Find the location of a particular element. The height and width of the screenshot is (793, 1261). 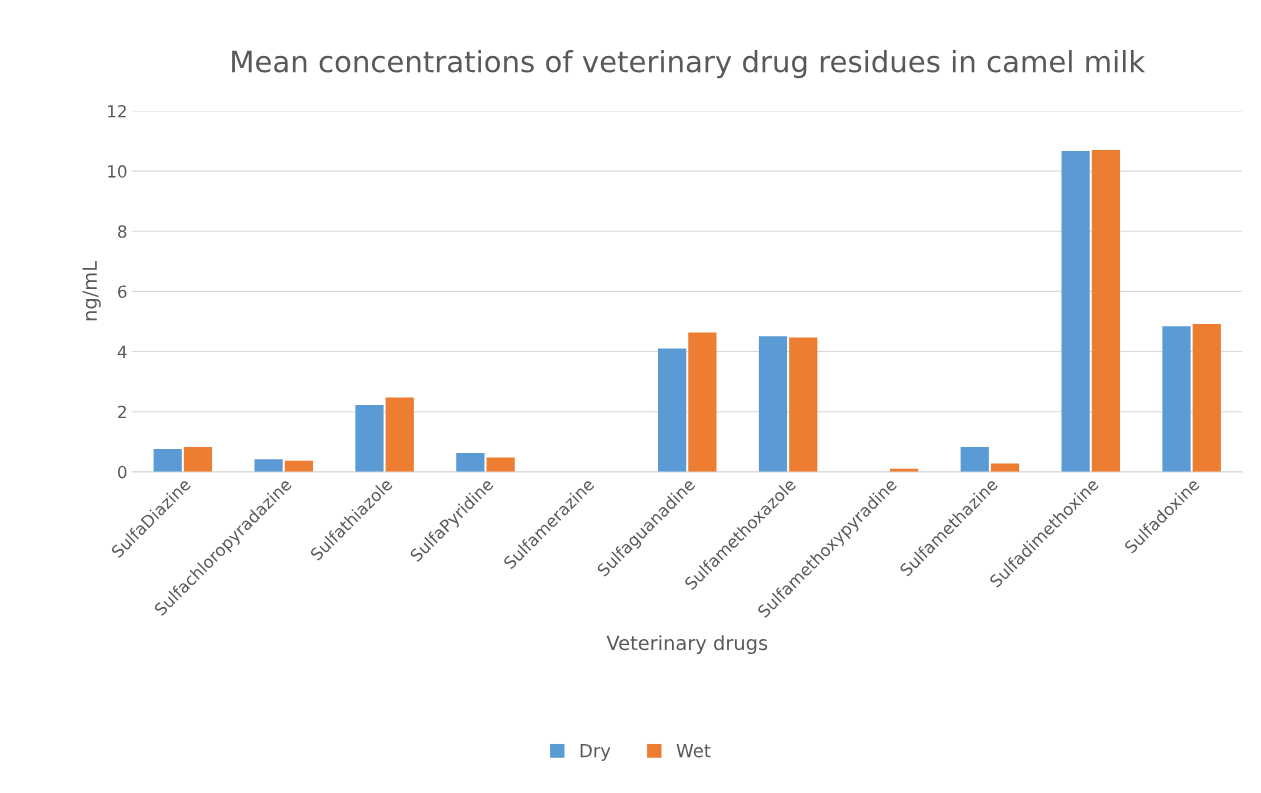

y-tick-label: 2 is located at coordinates (122, 412).